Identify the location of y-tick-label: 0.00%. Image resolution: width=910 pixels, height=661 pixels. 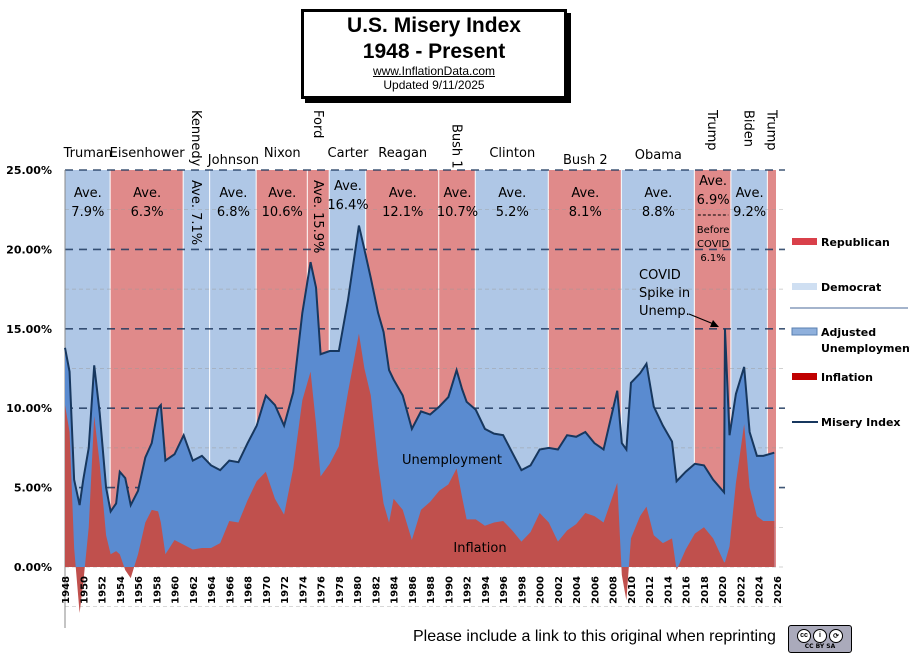
(33, 567).